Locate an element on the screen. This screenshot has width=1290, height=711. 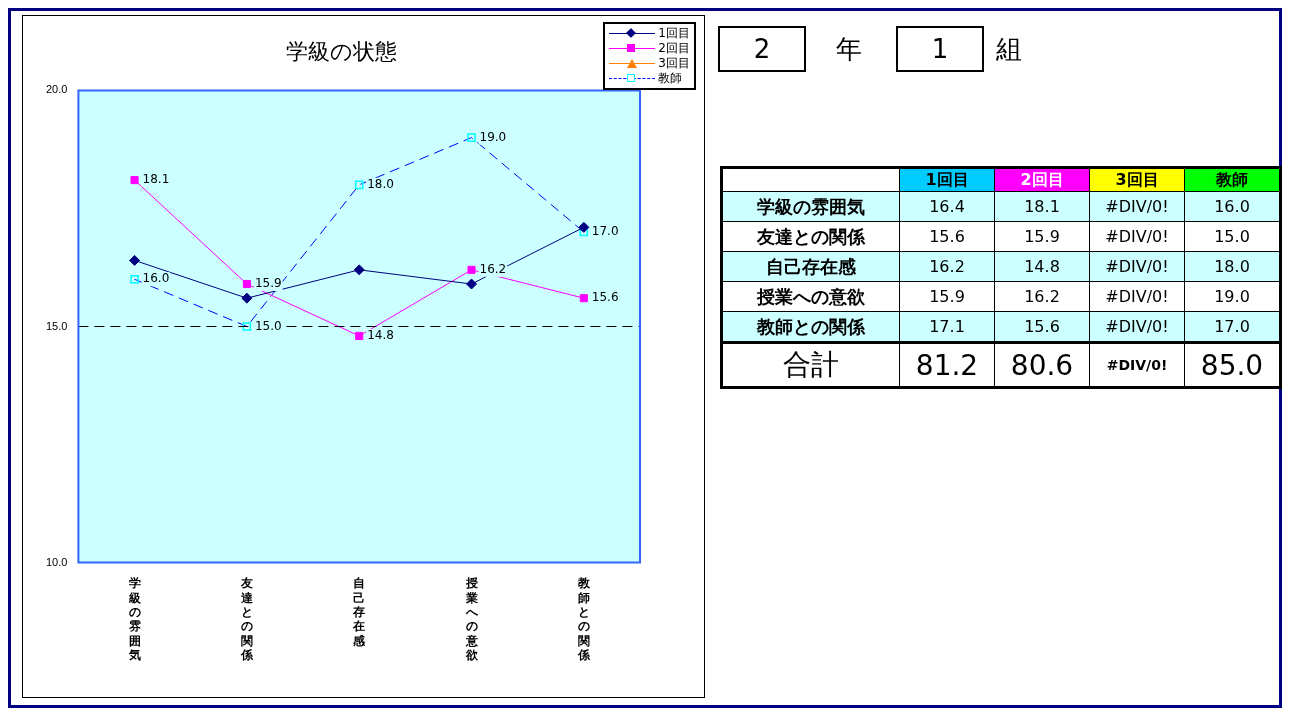
category-label: 授業への意欲 is located at coordinates (811, 296).